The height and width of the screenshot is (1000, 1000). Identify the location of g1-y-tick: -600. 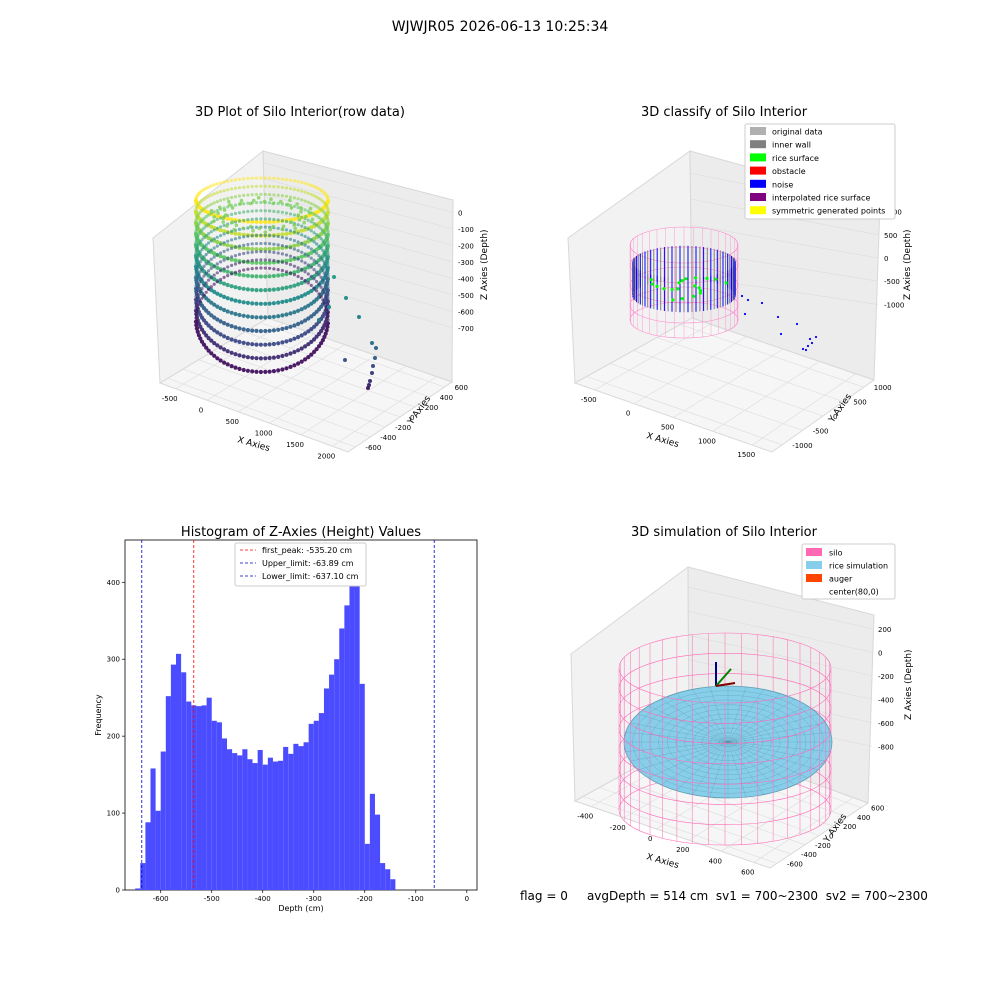
(373, 448).